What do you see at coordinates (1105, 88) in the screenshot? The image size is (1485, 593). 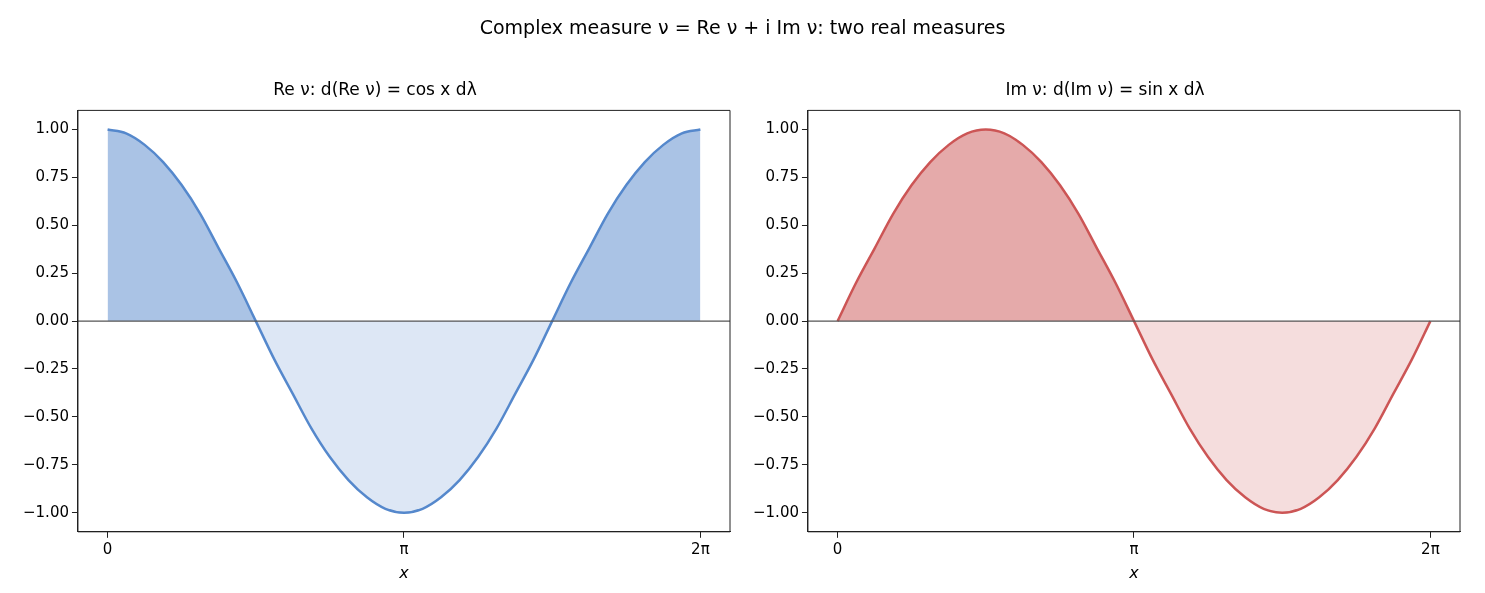 I see `chart-title: Im ν: d(Im ν) = sin x dλ` at bounding box center [1105, 88].